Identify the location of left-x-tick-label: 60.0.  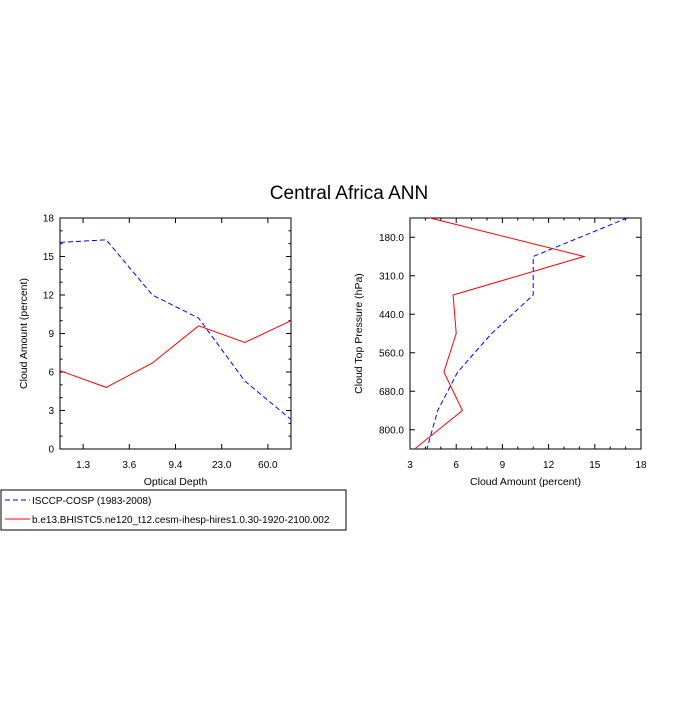
(268, 465).